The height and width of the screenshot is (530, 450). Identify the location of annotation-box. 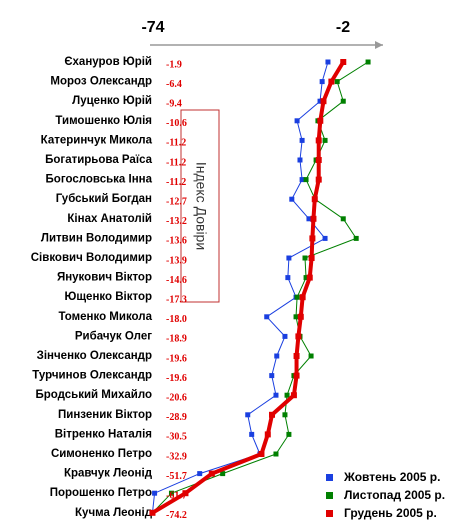
(200, 206).